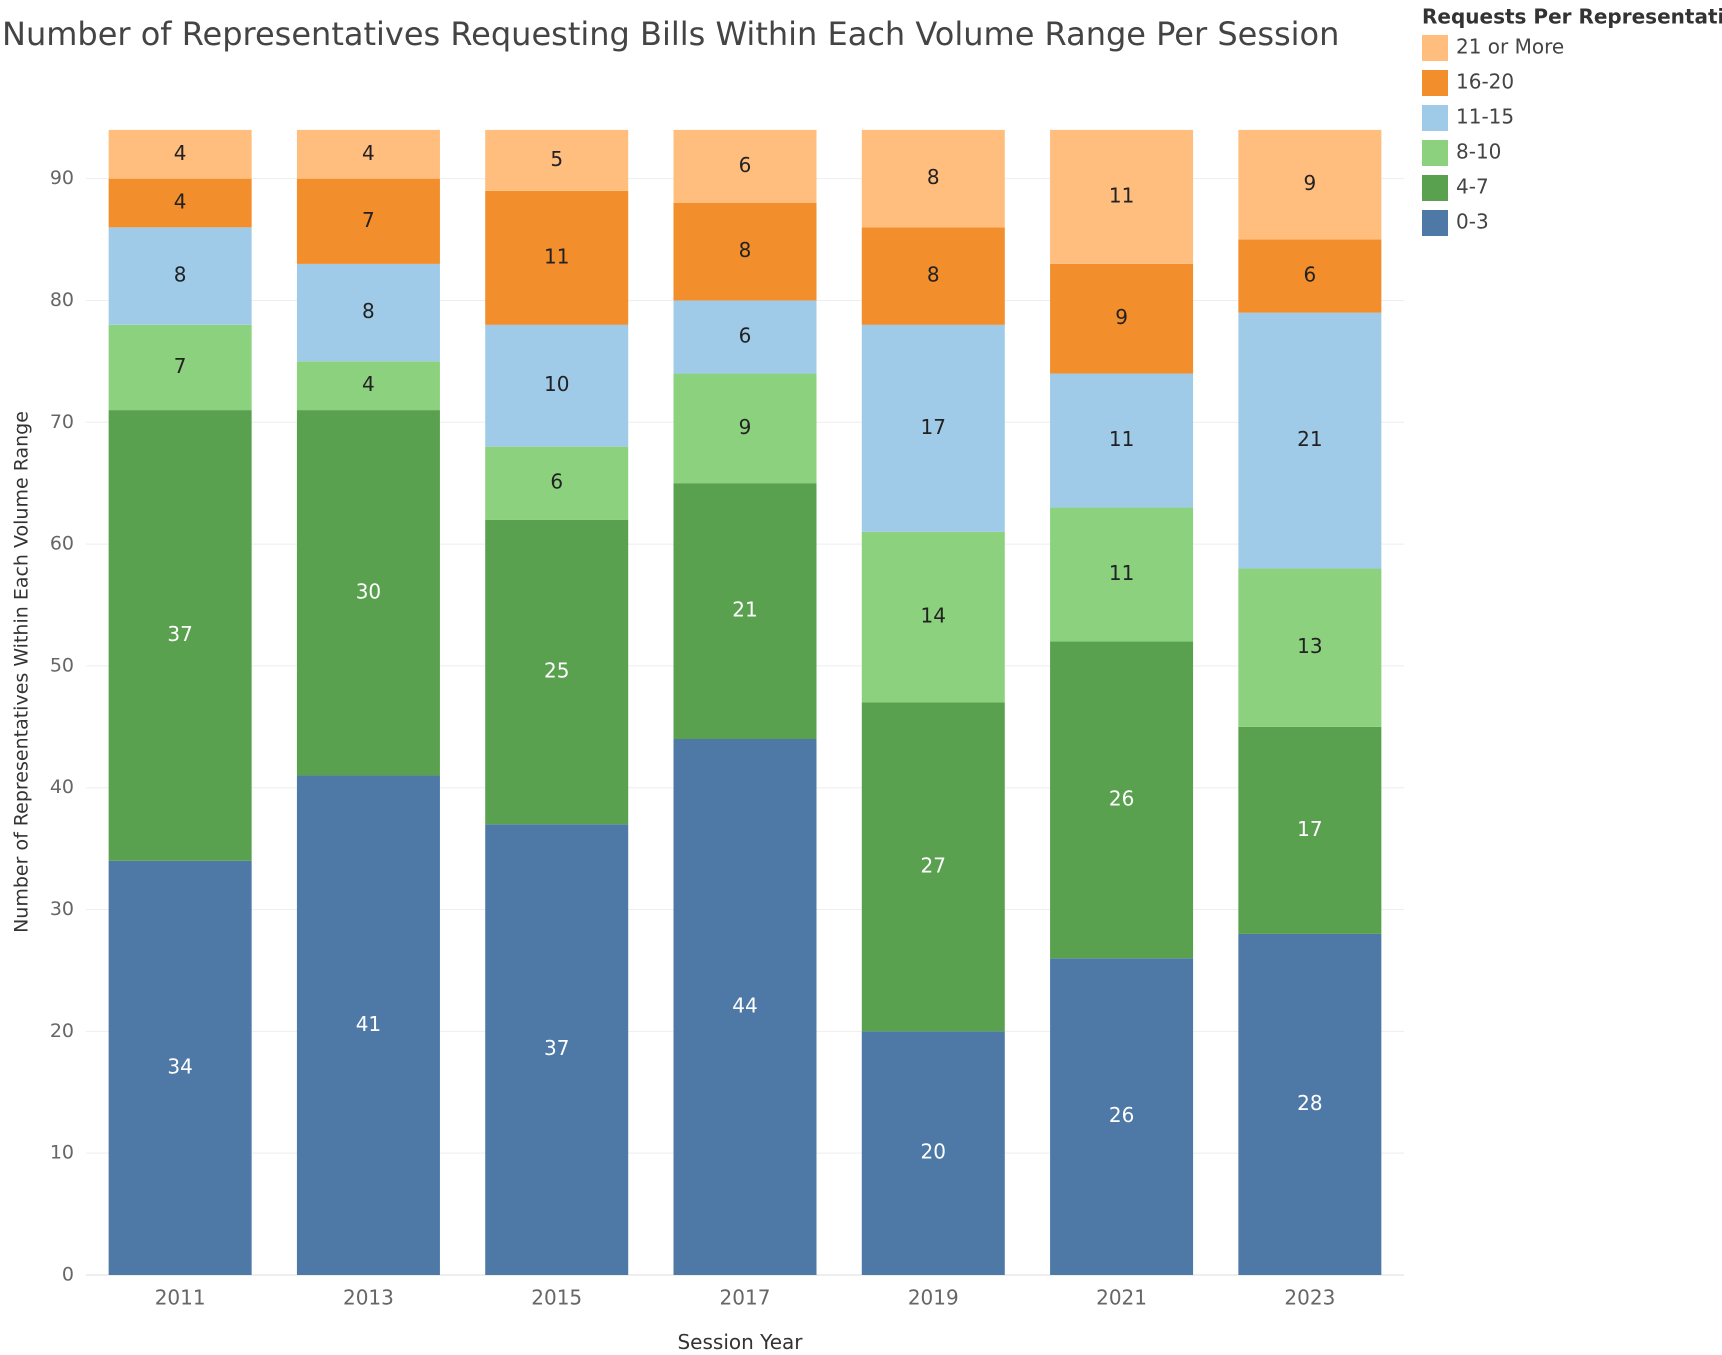 The image size is (1722, 1355). I want to click on y-tick-label: 40, so click(62, 787).